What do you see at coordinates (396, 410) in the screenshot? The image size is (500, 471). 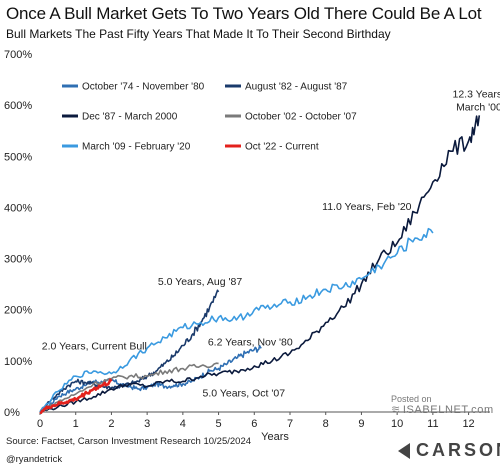 I see `isabelnet-logo-icon: ≋` at bounding box center [396, 410].